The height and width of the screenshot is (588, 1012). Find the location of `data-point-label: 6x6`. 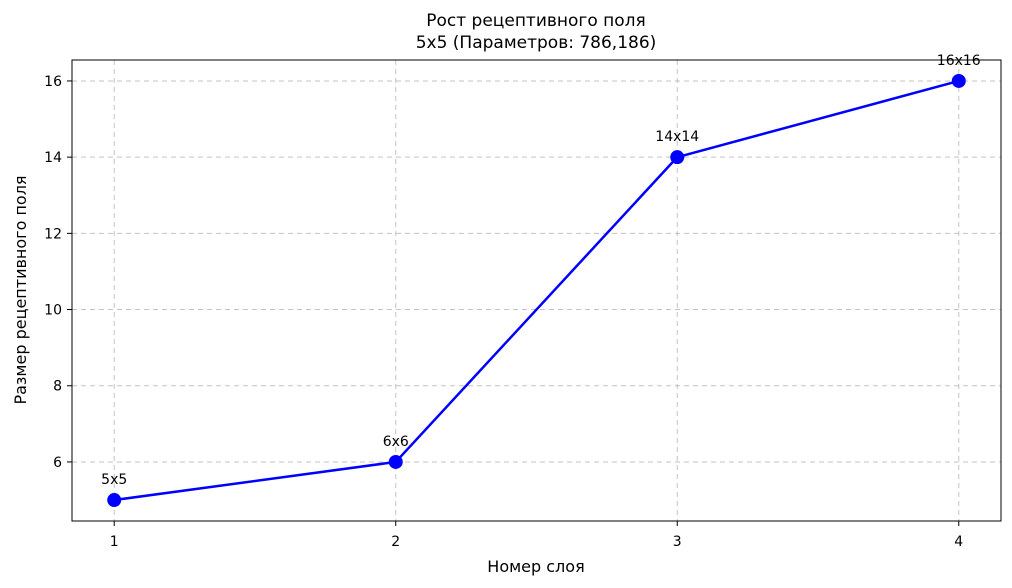

data-point-label: 6x6 is located at coordinates (396, 442).